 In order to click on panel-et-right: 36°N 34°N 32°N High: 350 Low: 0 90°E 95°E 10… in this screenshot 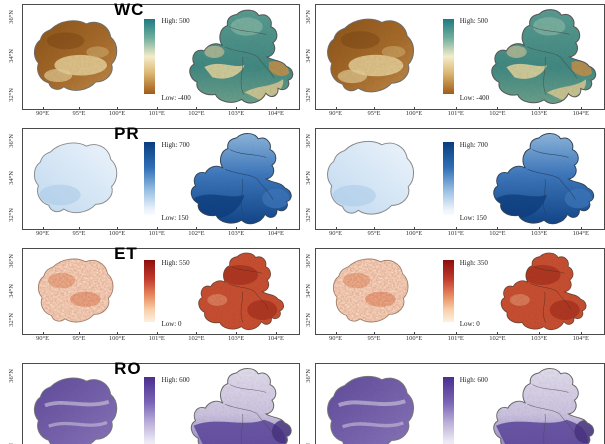, I will do `click(454, 299)`.